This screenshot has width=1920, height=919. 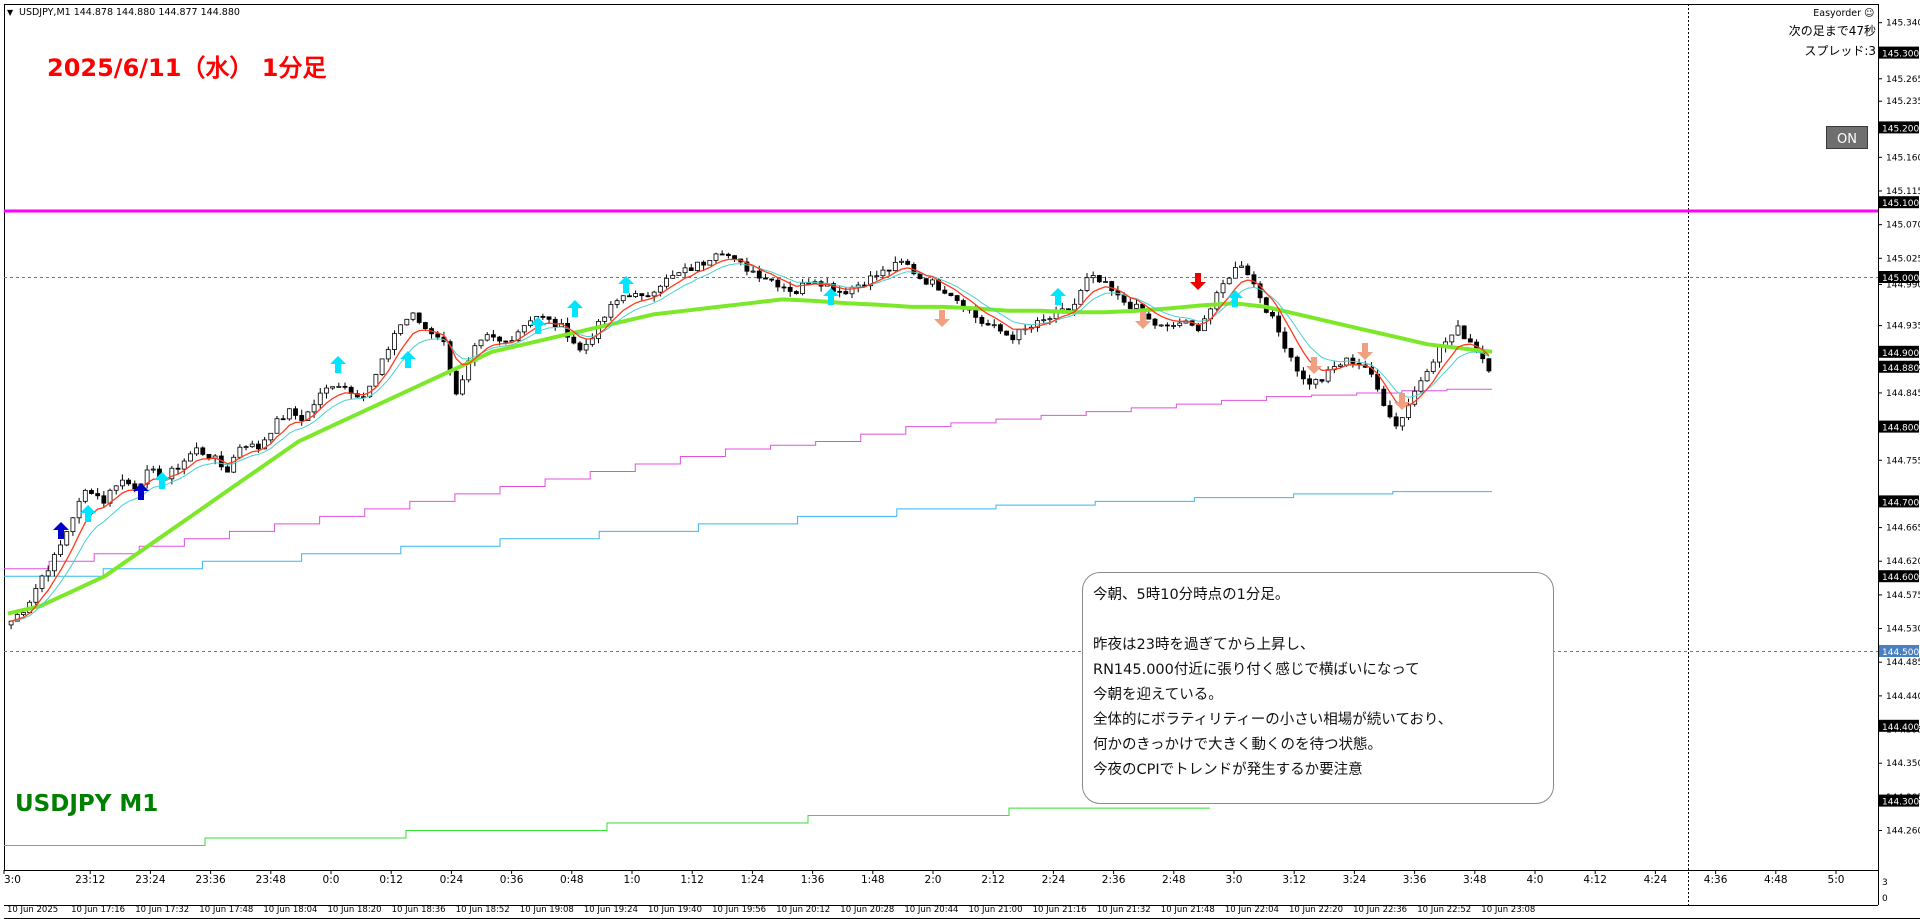 I want to click on price-label: 144.500, so click(x=1900, y=653).